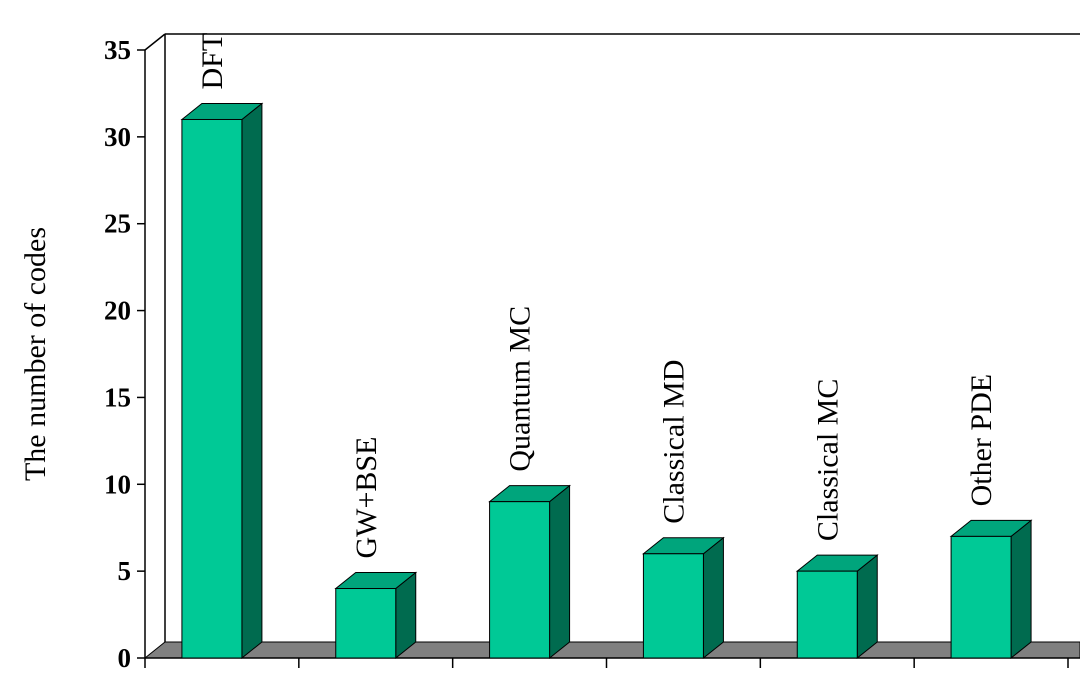 Image resolution: width=1080 pixels, height=676 pixels. I want to click on bar-category-label: Other PDE, so click(981, 440).